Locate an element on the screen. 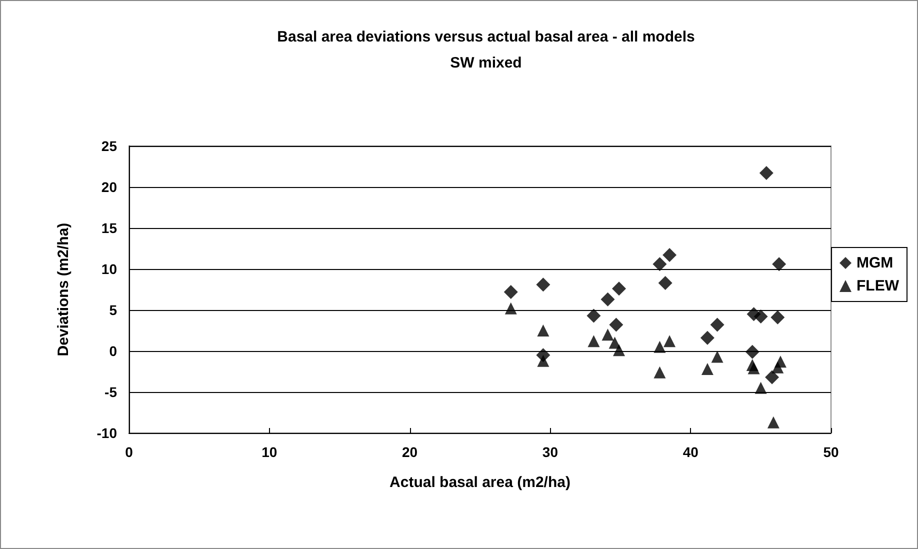 The image size is (918, 549). y-tick-label: 5 is located at coordinates (113, 310).